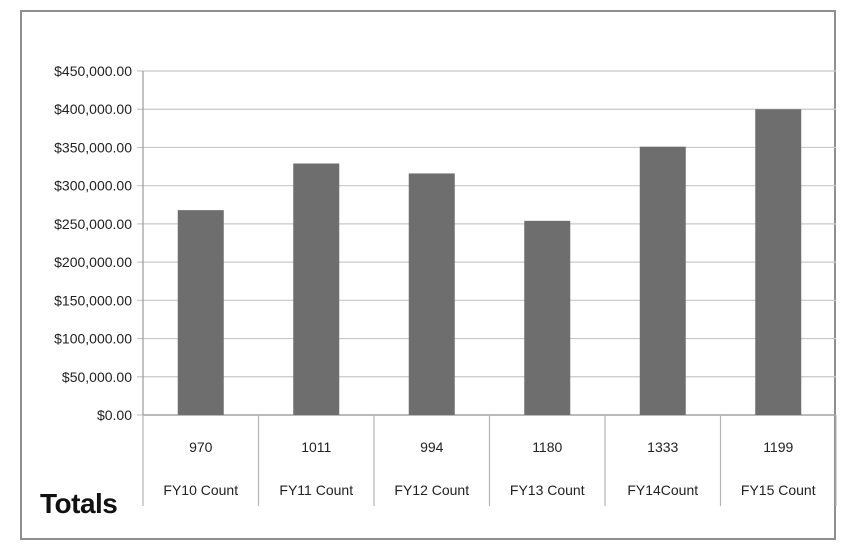 This screenshot has width=857, height=545. I want to click on count-label: 1180, so click(547, 447).